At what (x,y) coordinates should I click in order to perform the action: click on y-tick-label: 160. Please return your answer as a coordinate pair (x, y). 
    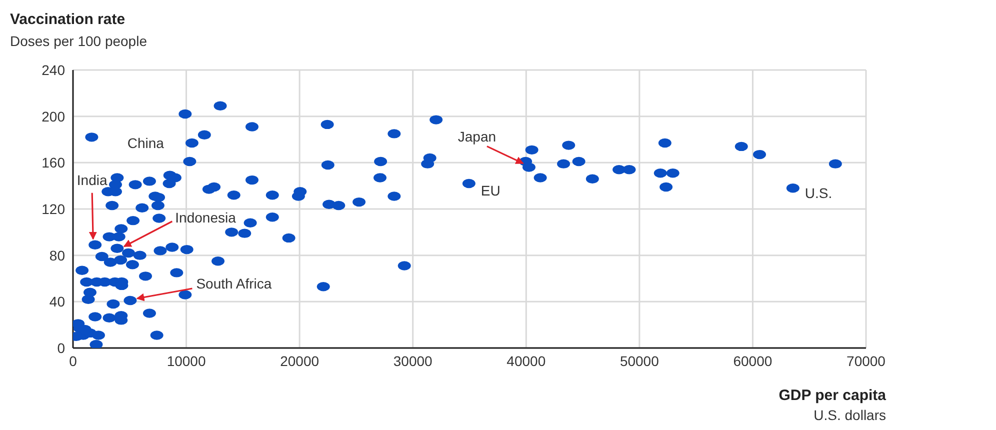
    Looking at the image, I should click on (54, 162).